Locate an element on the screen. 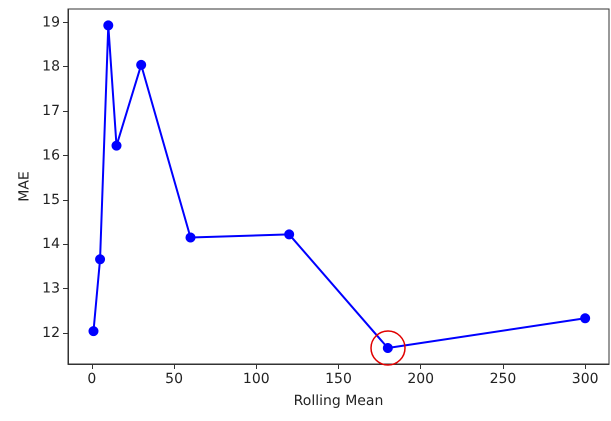 The height and width of the screenshot is (421, 611). y-tick-label: 17 is located at coordinates (51, 111).